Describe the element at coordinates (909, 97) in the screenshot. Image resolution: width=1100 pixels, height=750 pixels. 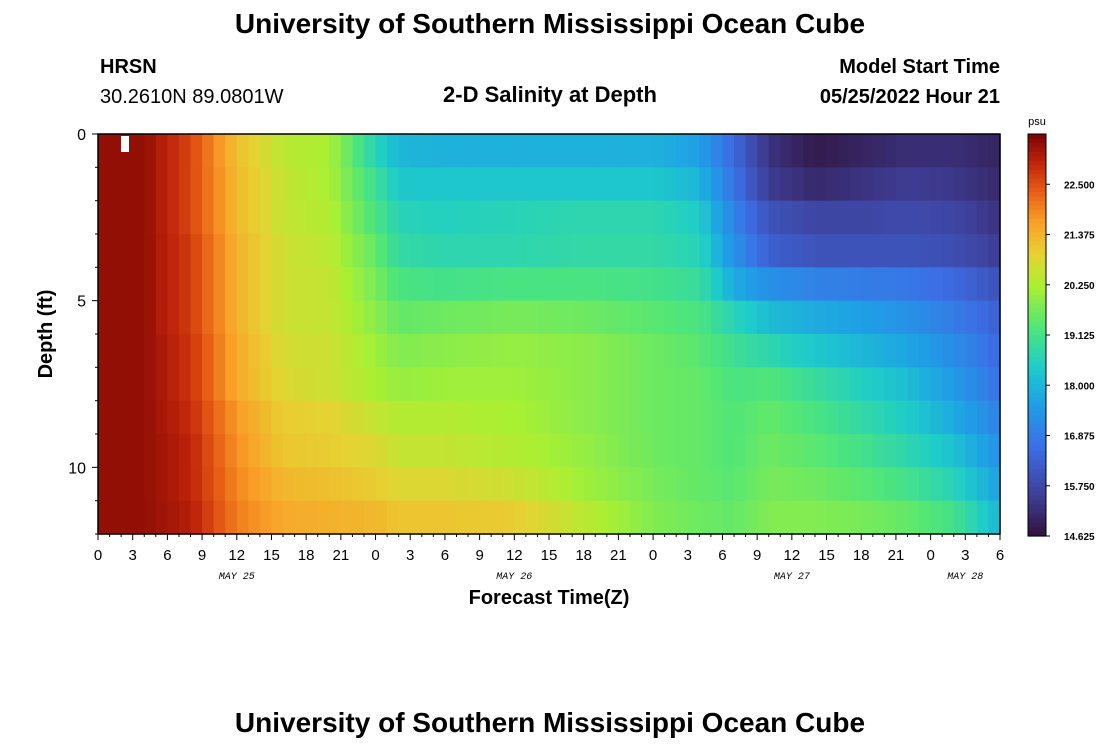
I see `model-start-value: 05/25/2022 Hour 21` at that location.